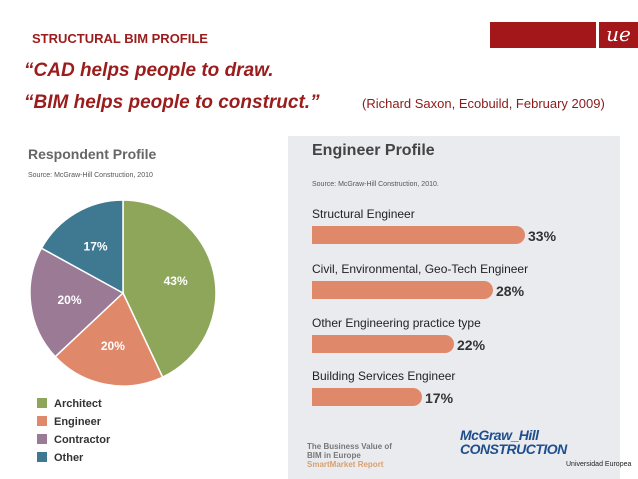 The image size is (638, 479). I want to click on bar-category-label: Structural Engineer, so click(363, 214).